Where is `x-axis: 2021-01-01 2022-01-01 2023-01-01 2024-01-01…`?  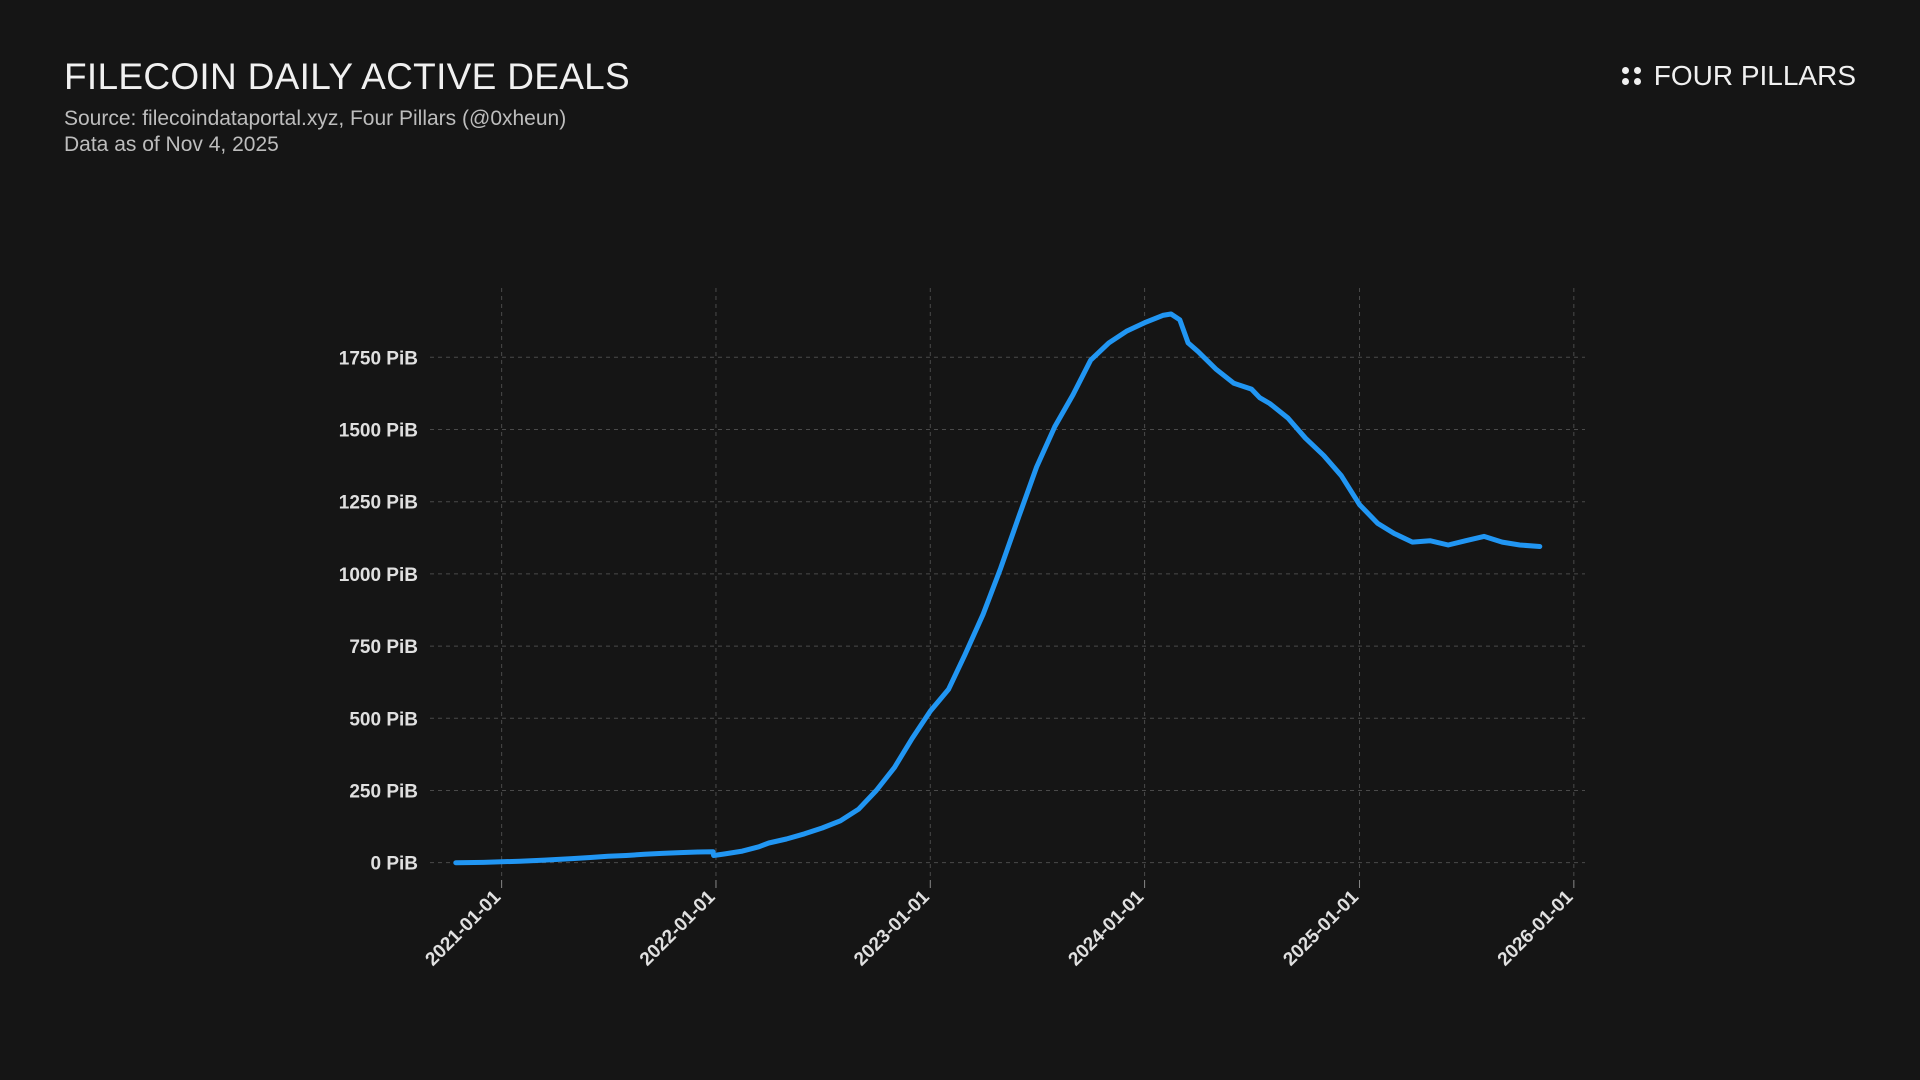 x-axis: 2021-01-01 2022-01-01 2023-01-01 2024-01-01… is located at coordinates (1000, 925).